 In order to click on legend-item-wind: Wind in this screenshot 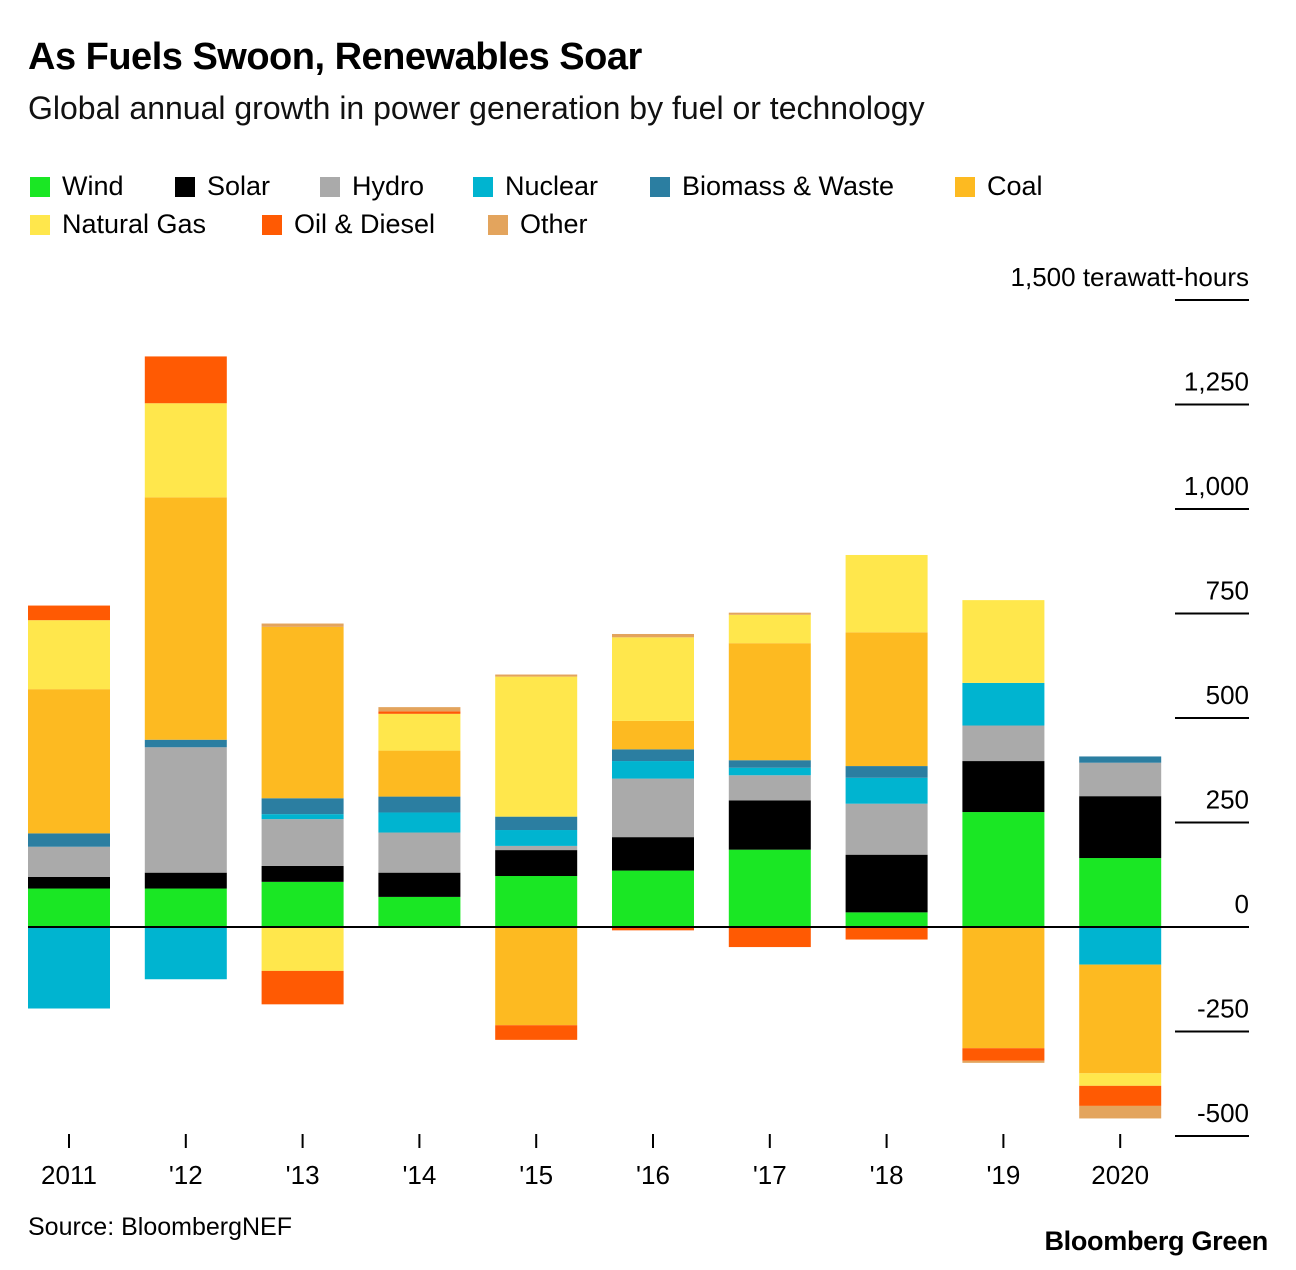, I will do `click(77, 186)`.